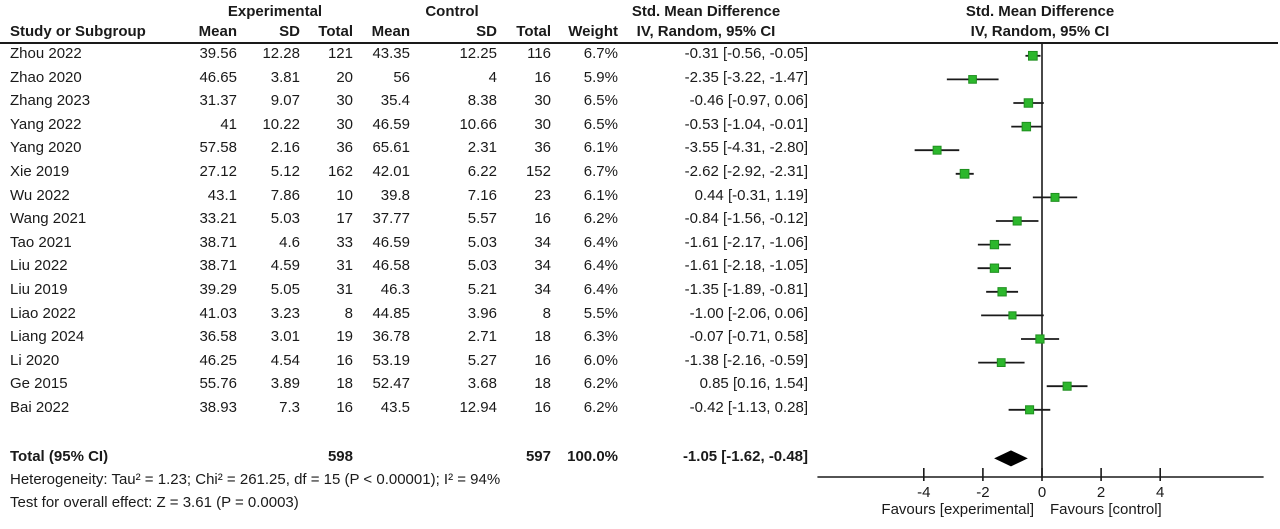 The width and height of the screenshot is (1280, 529). I want to click on total-ctl-n: 597, so click(538, 456).